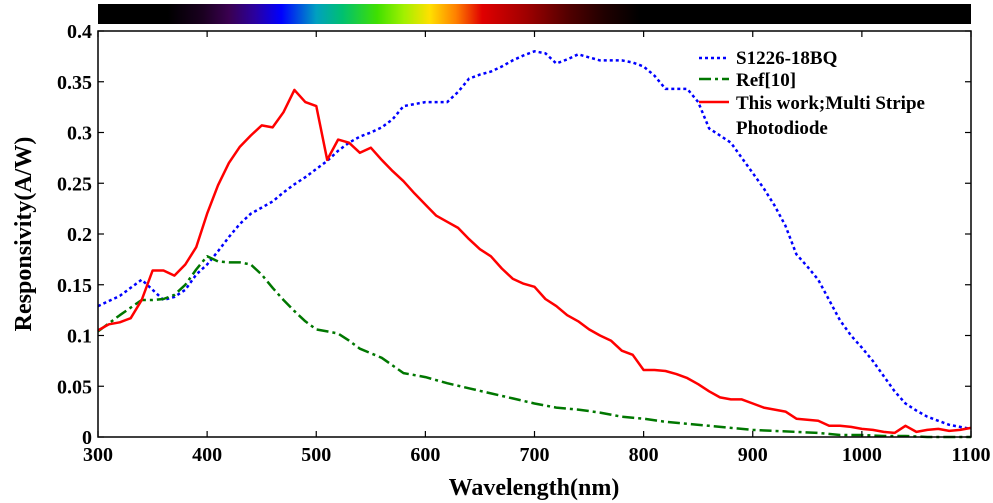 This screenshot has height=503, width=993. What do you see at coordinates (79, 134) in the screenshot?
I see `y-tick-label: 0.3` at bounding box center [79, 134].